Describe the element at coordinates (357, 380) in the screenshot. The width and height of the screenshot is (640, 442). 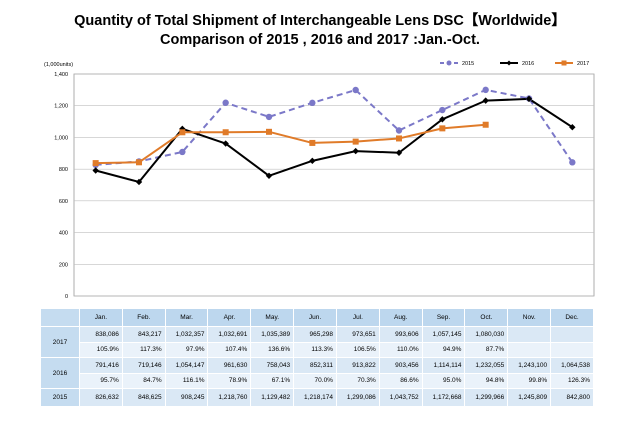
I see `ratio-cell: 70.3%` at that location.